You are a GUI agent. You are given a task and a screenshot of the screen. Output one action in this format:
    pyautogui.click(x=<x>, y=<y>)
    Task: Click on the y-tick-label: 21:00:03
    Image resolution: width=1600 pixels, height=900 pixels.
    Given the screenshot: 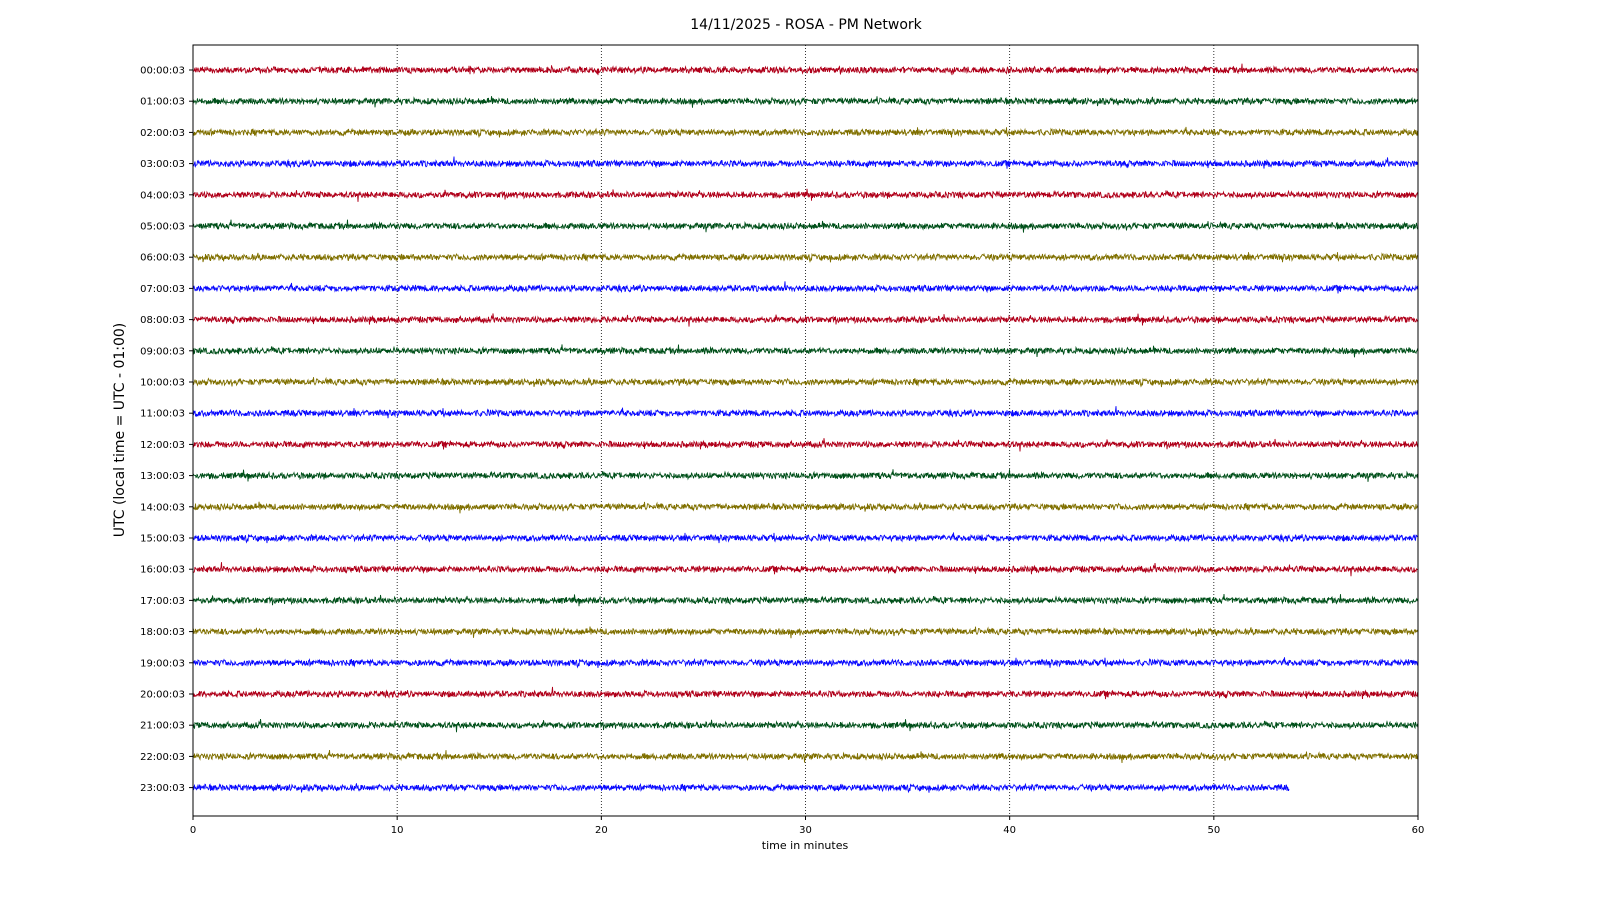 What is the action you would take?
    pyautogui.click(x=162, y=726)
    